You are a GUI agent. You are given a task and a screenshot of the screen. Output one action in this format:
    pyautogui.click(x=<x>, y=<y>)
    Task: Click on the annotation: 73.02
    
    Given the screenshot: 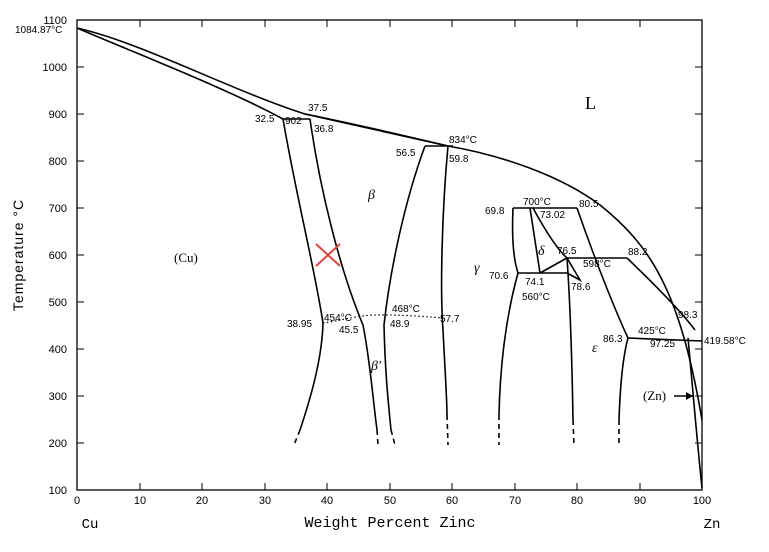 What is the action you would take?
    pyautogui.click(x=552, y=215)
    